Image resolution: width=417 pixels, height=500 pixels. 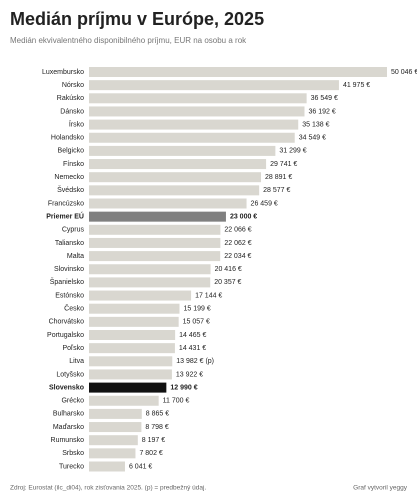 I want to click on y-tick-label: Nemecko, so click(x=69, y=177).